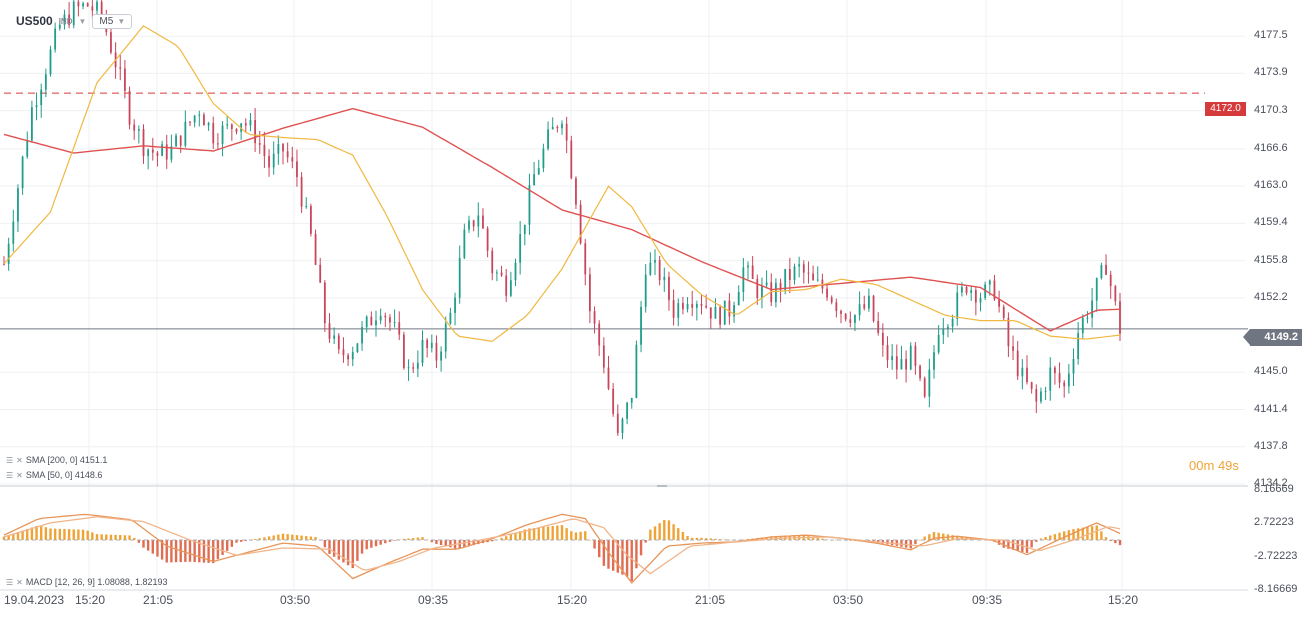 The width and height of the screenshot is (1315, 617). Describe the element at coordinates (662, 486) in the screenshot. I see `pane-resize-handle` at that location.